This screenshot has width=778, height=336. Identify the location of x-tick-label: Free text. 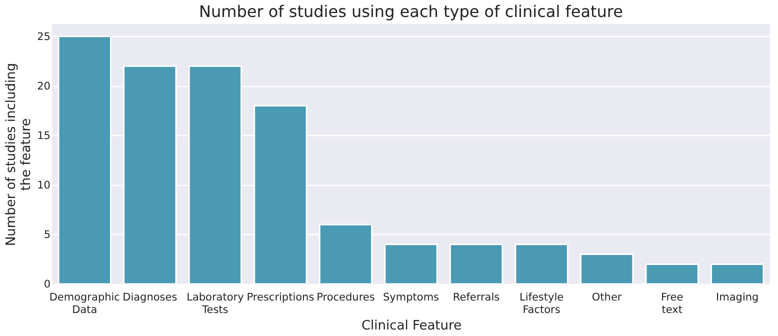
(672, 304).